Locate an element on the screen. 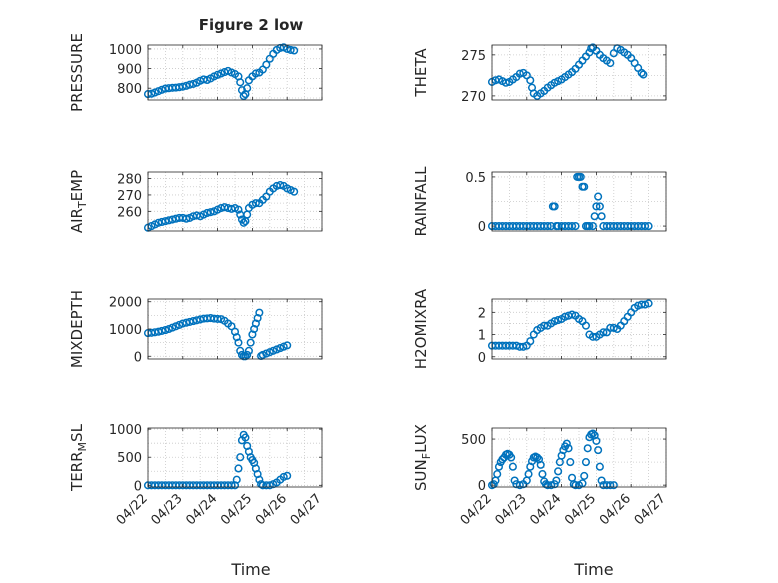 This screenshot has width=778, height=583. y-tick-label: 900 is located at coordinates (129, 70).